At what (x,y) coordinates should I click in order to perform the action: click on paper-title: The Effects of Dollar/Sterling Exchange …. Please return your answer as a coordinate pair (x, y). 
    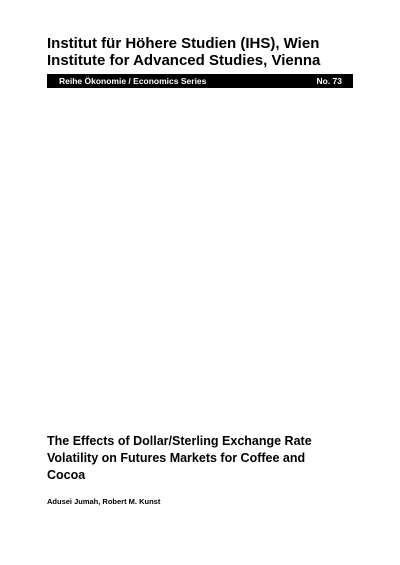
    Looking at the image, I should click on (207, 458).